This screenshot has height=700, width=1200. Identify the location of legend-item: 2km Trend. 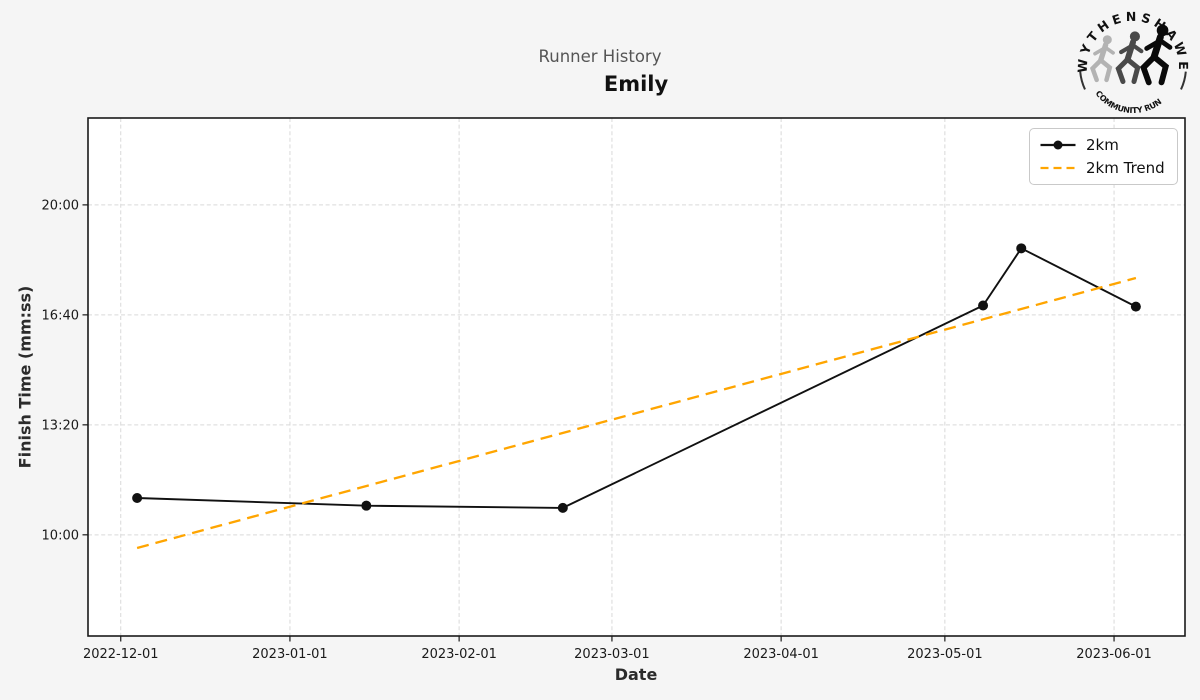
(1103, 168).